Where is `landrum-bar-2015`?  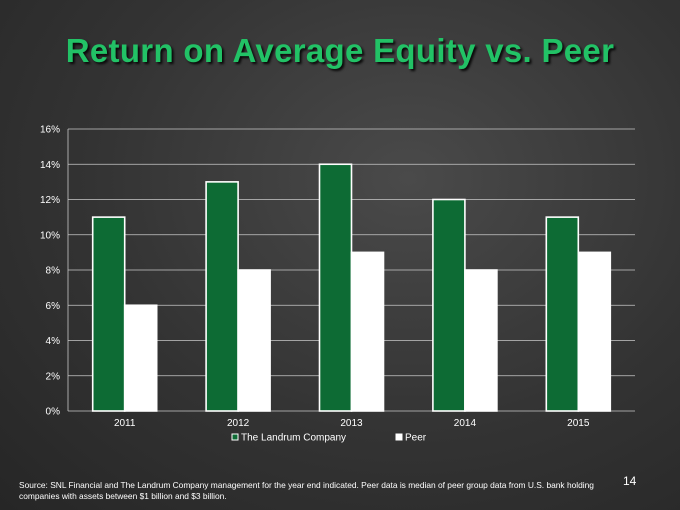 landrum-bar-2015 is located at coordinates (562, 314).